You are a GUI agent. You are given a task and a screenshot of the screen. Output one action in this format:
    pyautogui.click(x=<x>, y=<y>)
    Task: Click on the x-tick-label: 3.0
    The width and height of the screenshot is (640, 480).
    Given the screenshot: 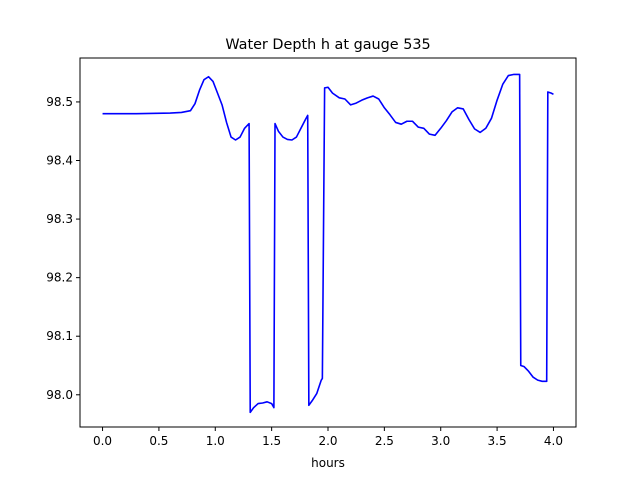 What is the action you would take?
    pyautogui.click(x=440, y=441)
    